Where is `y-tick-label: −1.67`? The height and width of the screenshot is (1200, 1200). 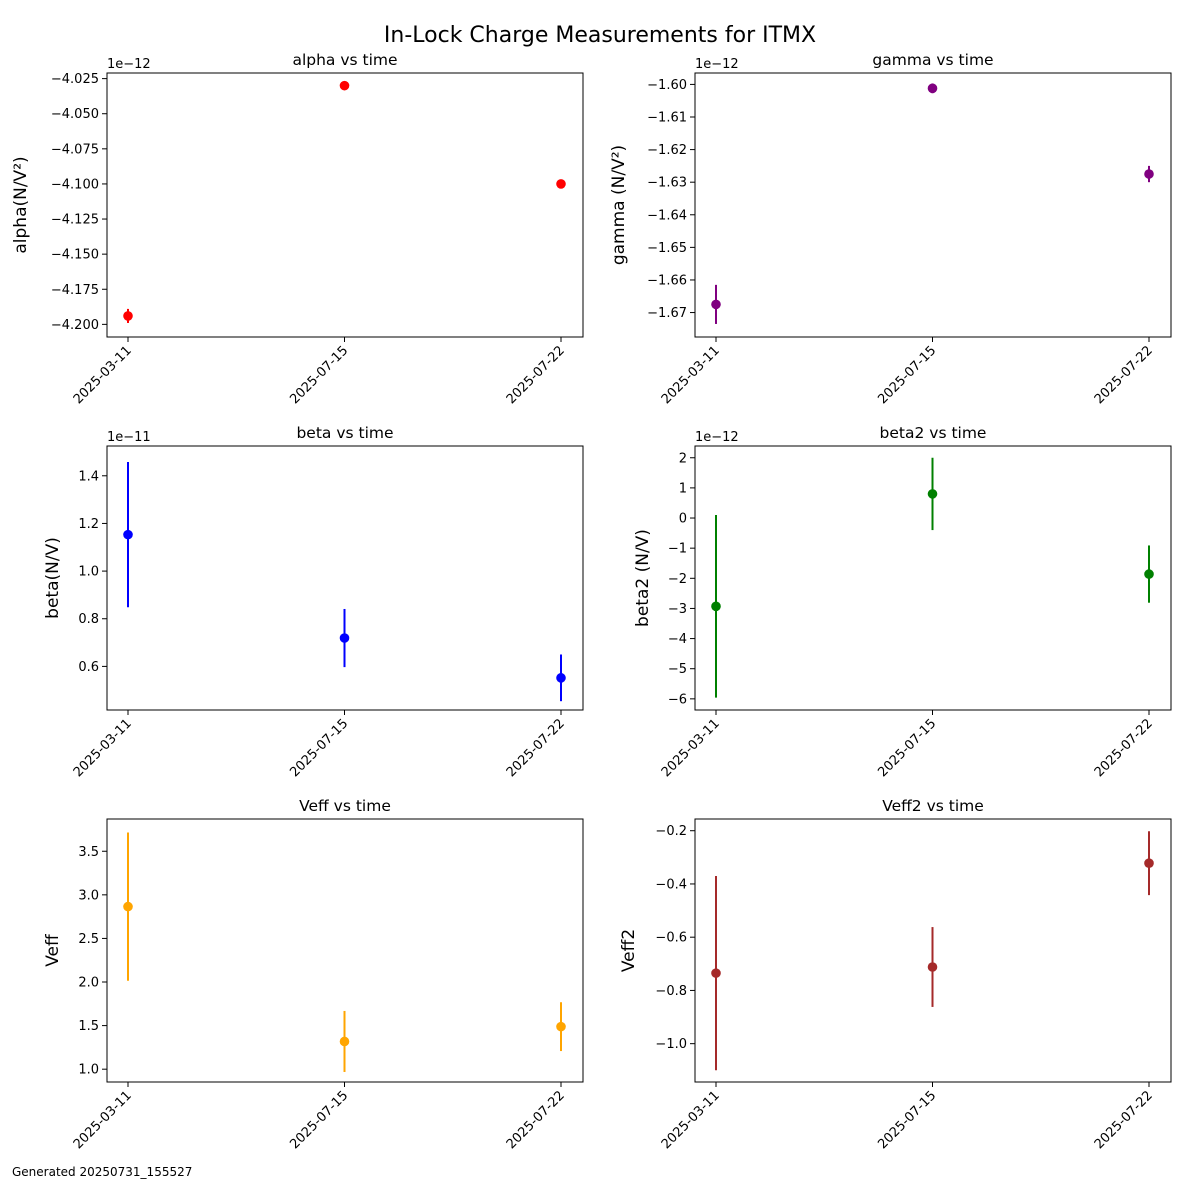
y-tick-label: −1.67 is located at coordinates (667, 313).